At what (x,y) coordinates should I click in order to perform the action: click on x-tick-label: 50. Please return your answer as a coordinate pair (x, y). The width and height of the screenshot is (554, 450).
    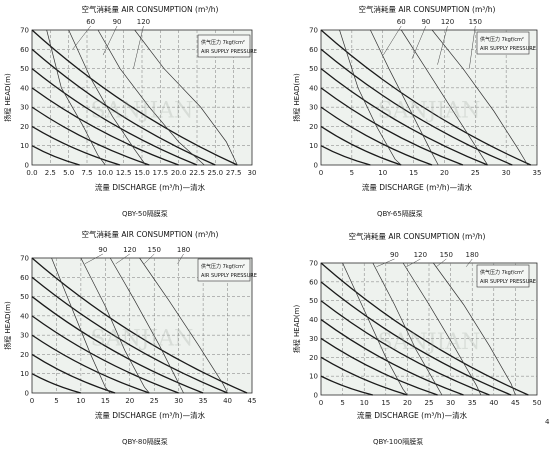
    Looking at the image, I should click on (537, 403).